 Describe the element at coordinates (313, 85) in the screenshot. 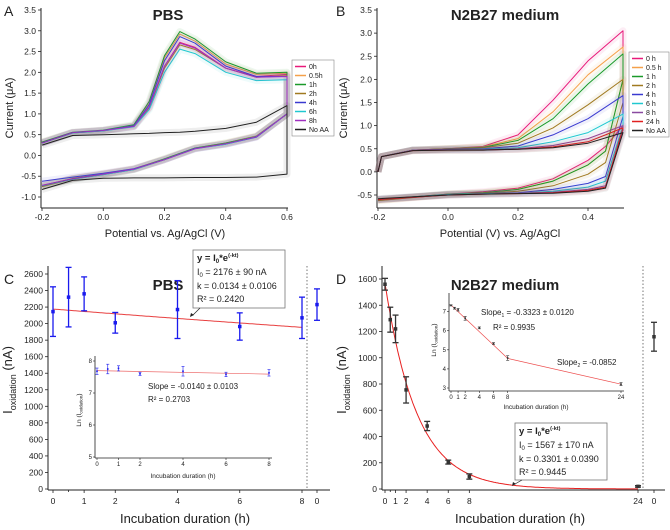

I see `legend-entry: 1h` at that location.